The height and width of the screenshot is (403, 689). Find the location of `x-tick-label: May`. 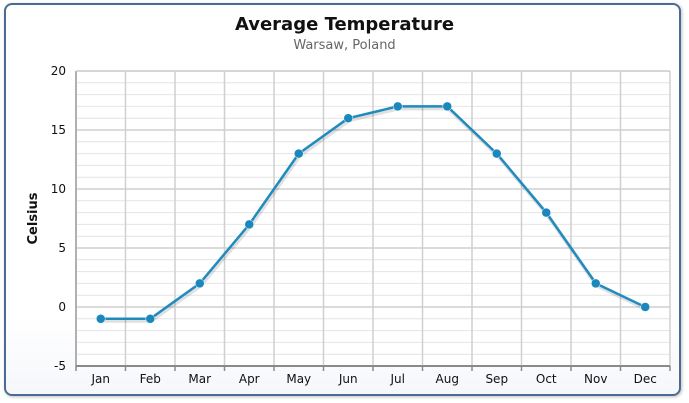

x-tick-label: May is located at coordinates (298, 379).